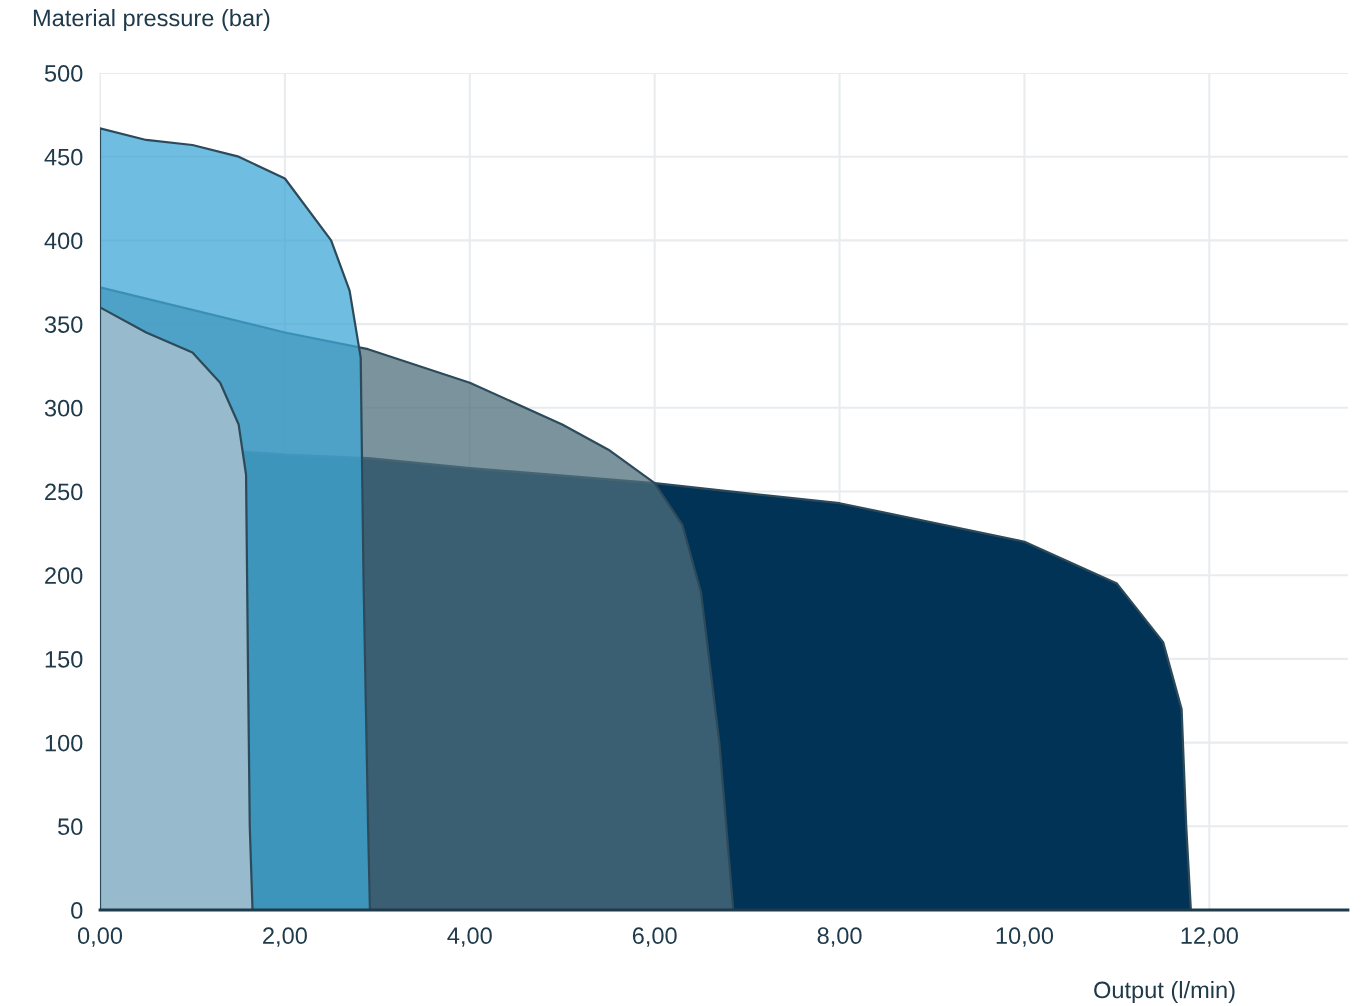 The height and width of the screenshot is (1006, 1362). What do you see at coordinates (63, 241) in the screenshot?
I see `y-tick-label: 400` at bounding box center [63, 241].